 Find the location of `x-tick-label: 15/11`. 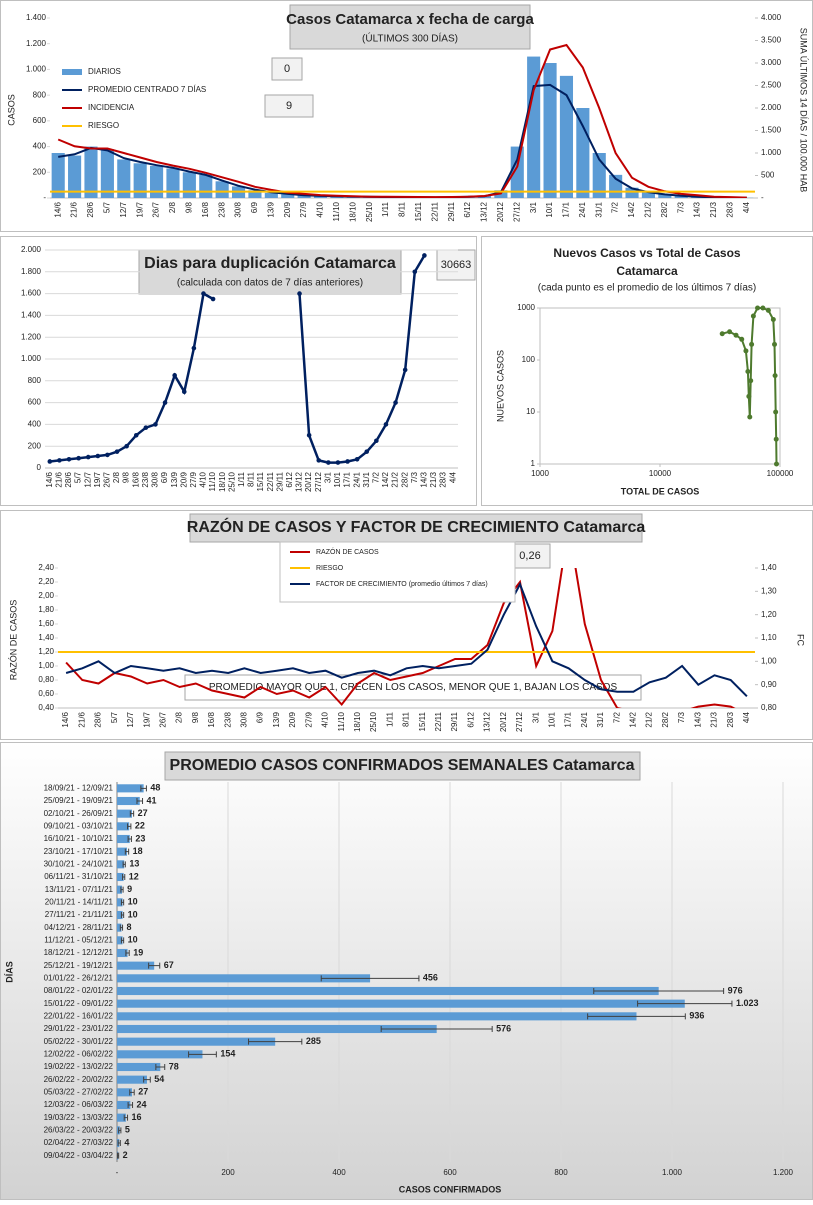

x-tick-label: 15/11 is located at coordinates (422, 721).